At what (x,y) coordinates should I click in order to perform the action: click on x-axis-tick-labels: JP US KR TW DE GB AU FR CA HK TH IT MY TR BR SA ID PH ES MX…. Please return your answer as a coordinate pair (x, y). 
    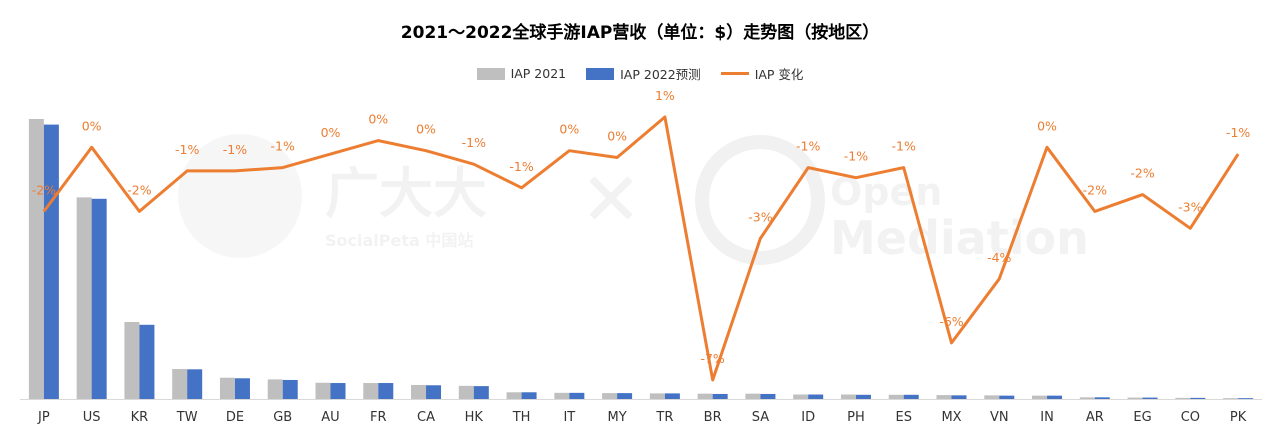
    Looking at the image, I should click on (642, 417).